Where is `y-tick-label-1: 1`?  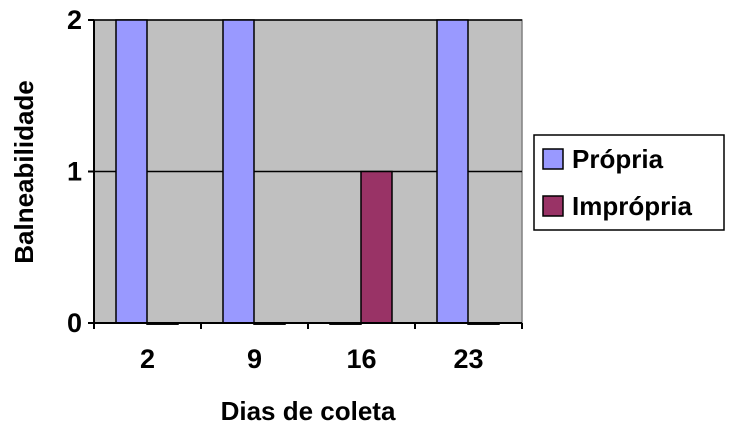 y-tick-label-1: 1 is located at coordinates (74, 172).